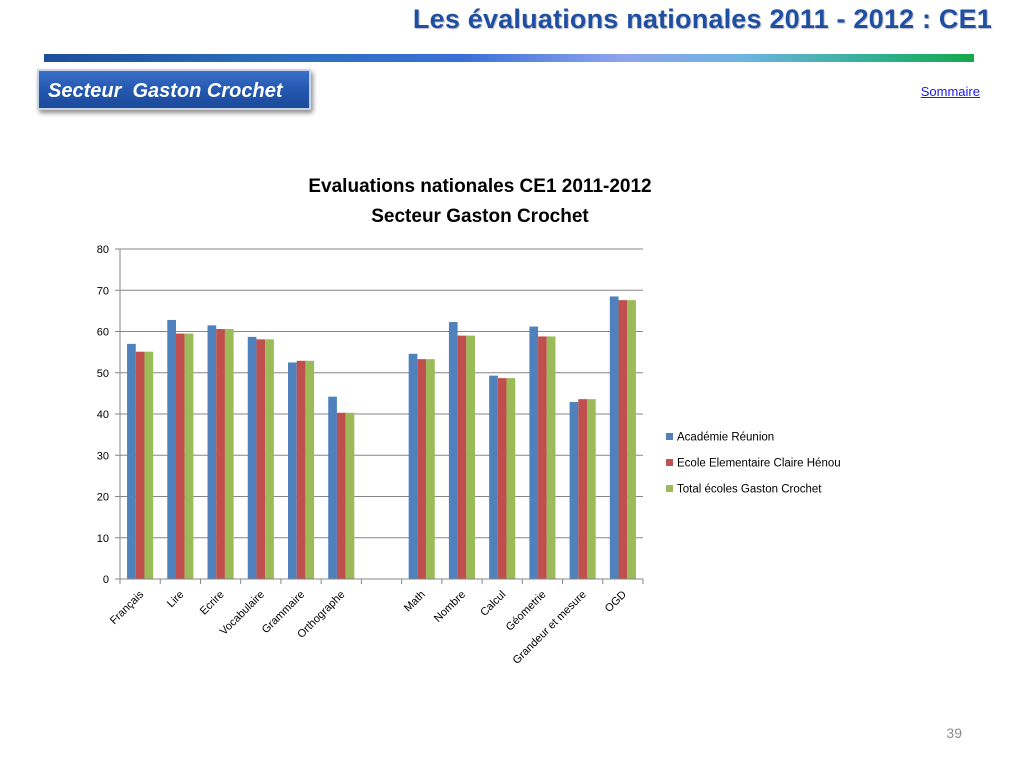  What do you see at coordinates (950, 91) in the screenshot?
I see `sommaire-link: Sommaire` at bounding box center [950, 91].